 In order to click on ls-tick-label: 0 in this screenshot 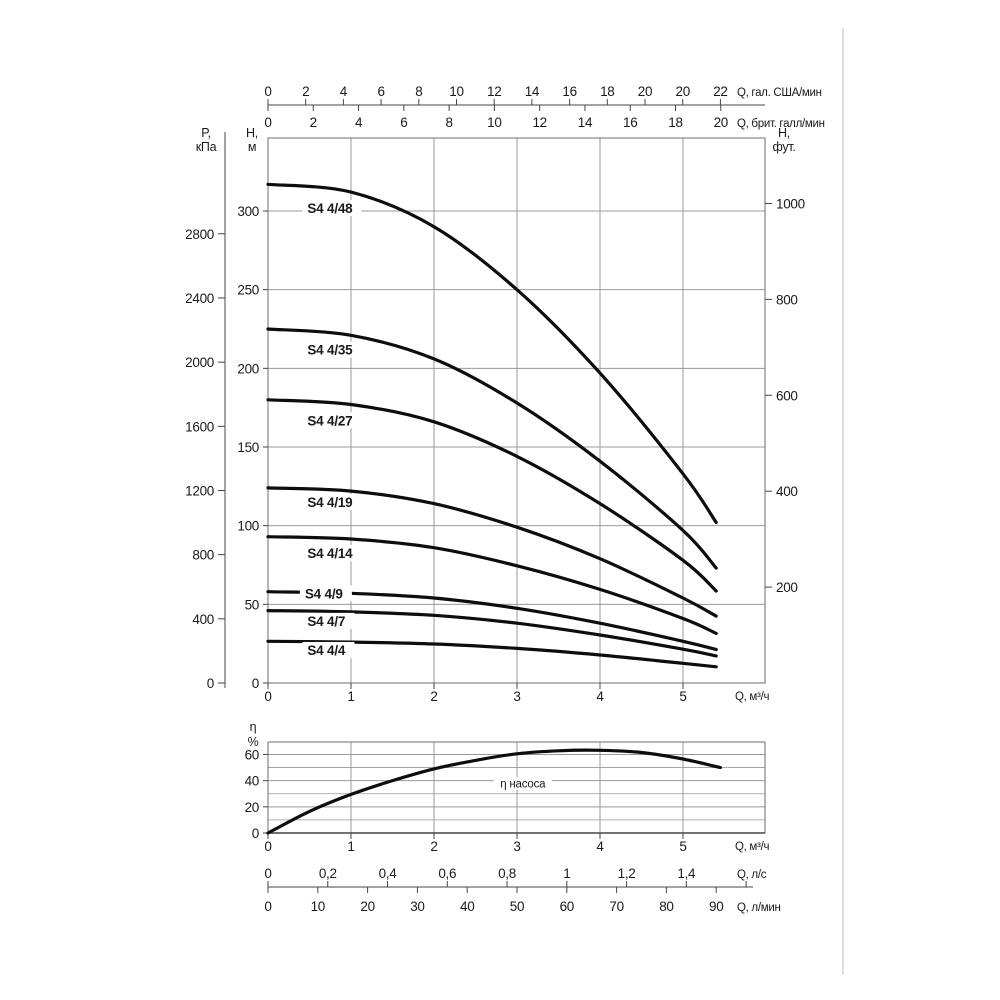, I will do `click(267, 873)`.